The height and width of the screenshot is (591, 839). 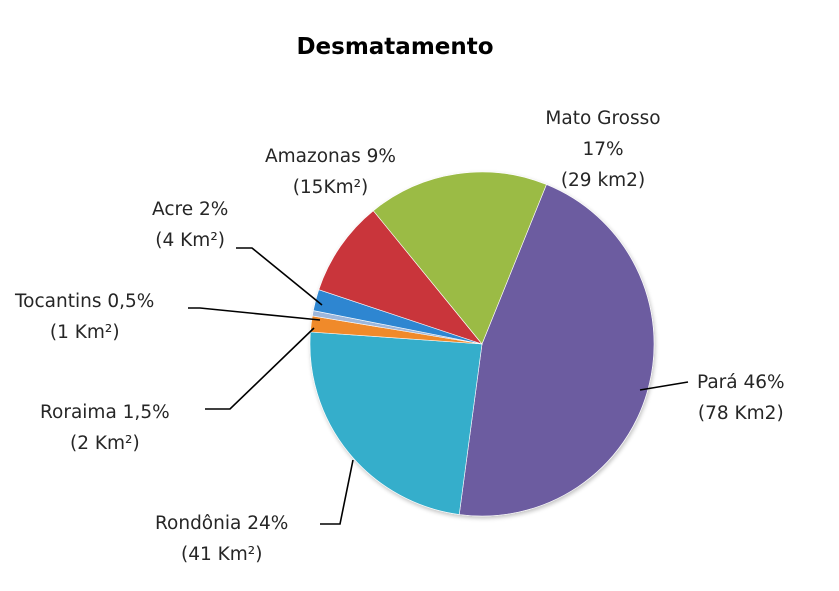 What do you see at coordinates (400, 277) in the screenshot?
I see `pie-slice-amazonas` at bounding box center [400, 277].